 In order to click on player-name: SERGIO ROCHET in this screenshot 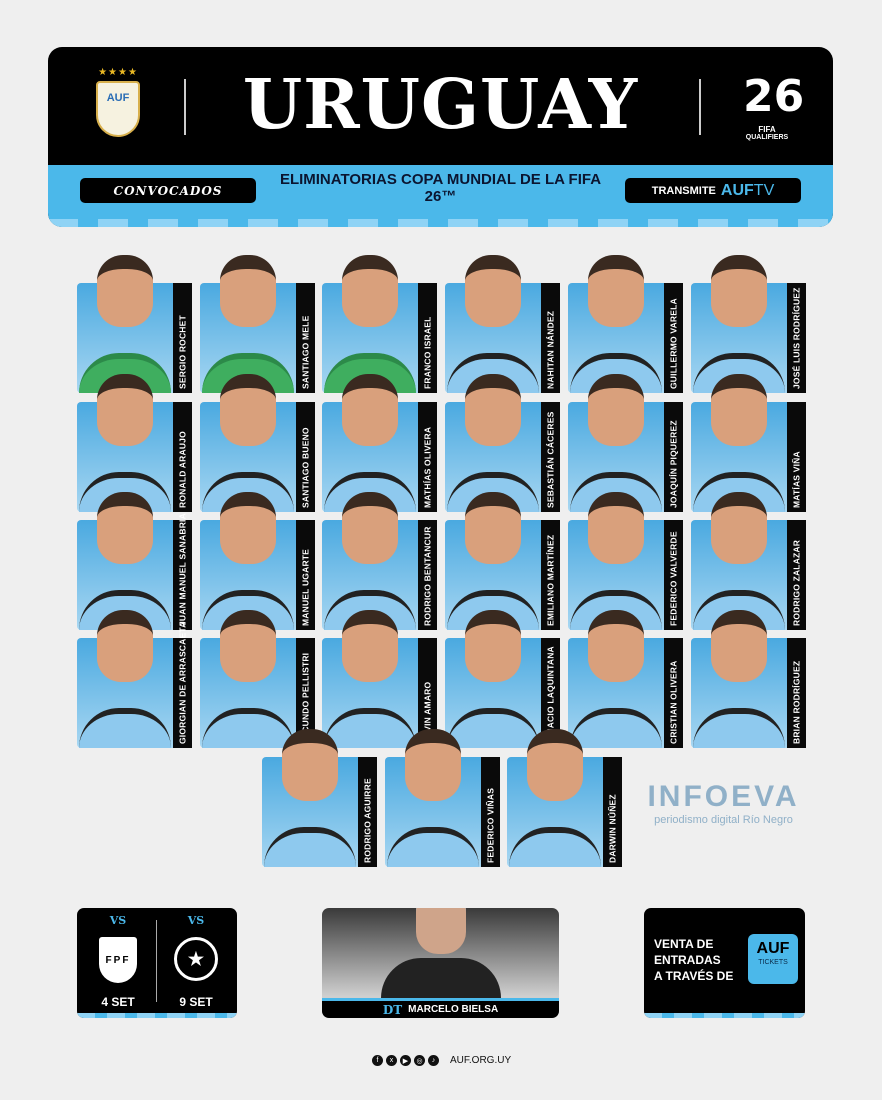, I will do `click(182, 338)`.